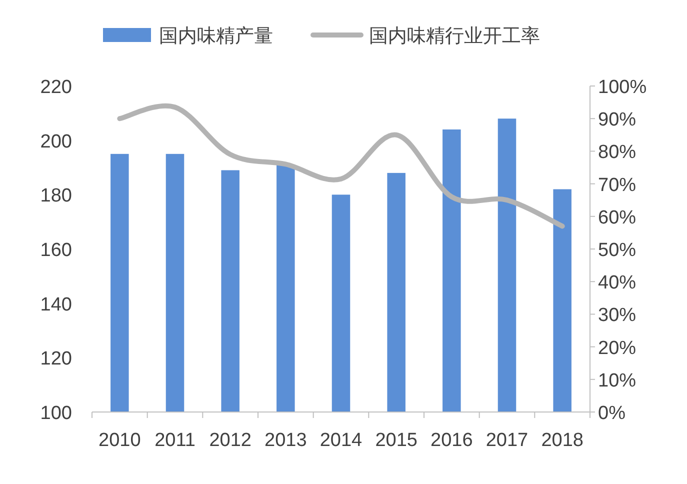 This screenshot has width=687, height=484. Describe the element at coordinates (341, 440) in the screenshot. I see `x-tick-label: 2014` at that location.